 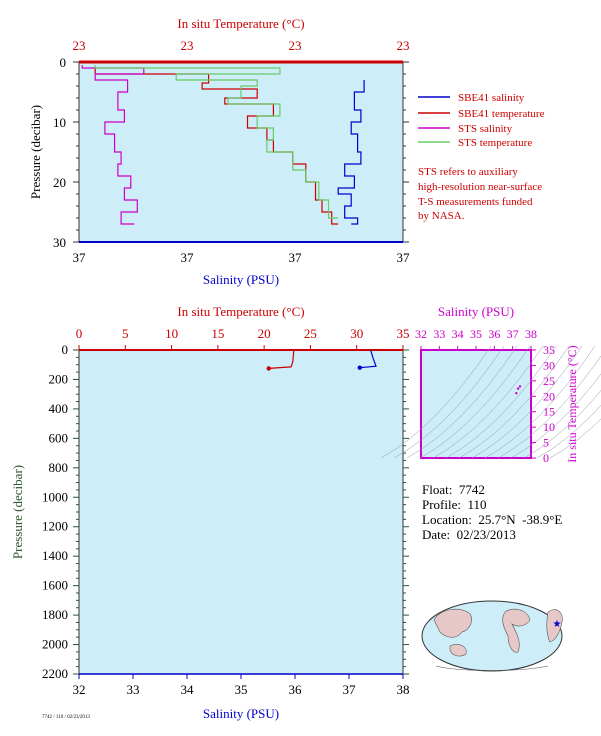 What do you see at coordinates (35, 152) in the screenshot?
I see `upper-y-axis-label: Pressure (decibar)` at bounding box center [35, 152].